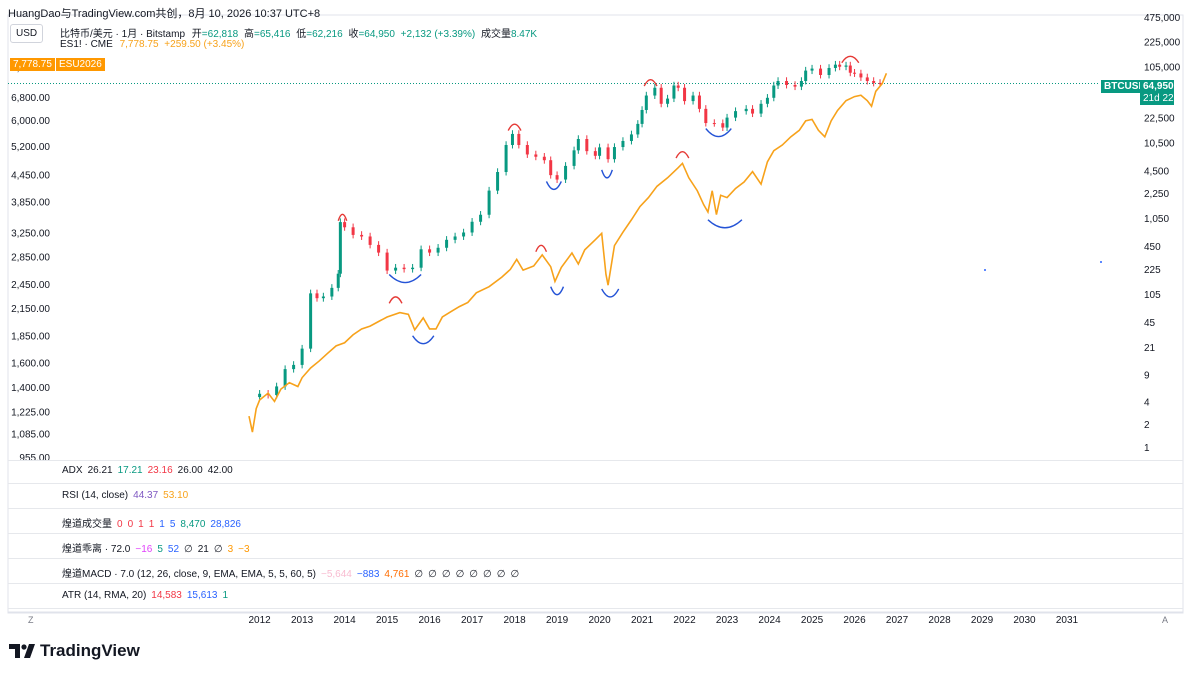  What do you see at coordinates (1125, 86) in the screenshot?
I see `btc-symbol-tag: BTCUSD` at bounding box center [1125, 86].